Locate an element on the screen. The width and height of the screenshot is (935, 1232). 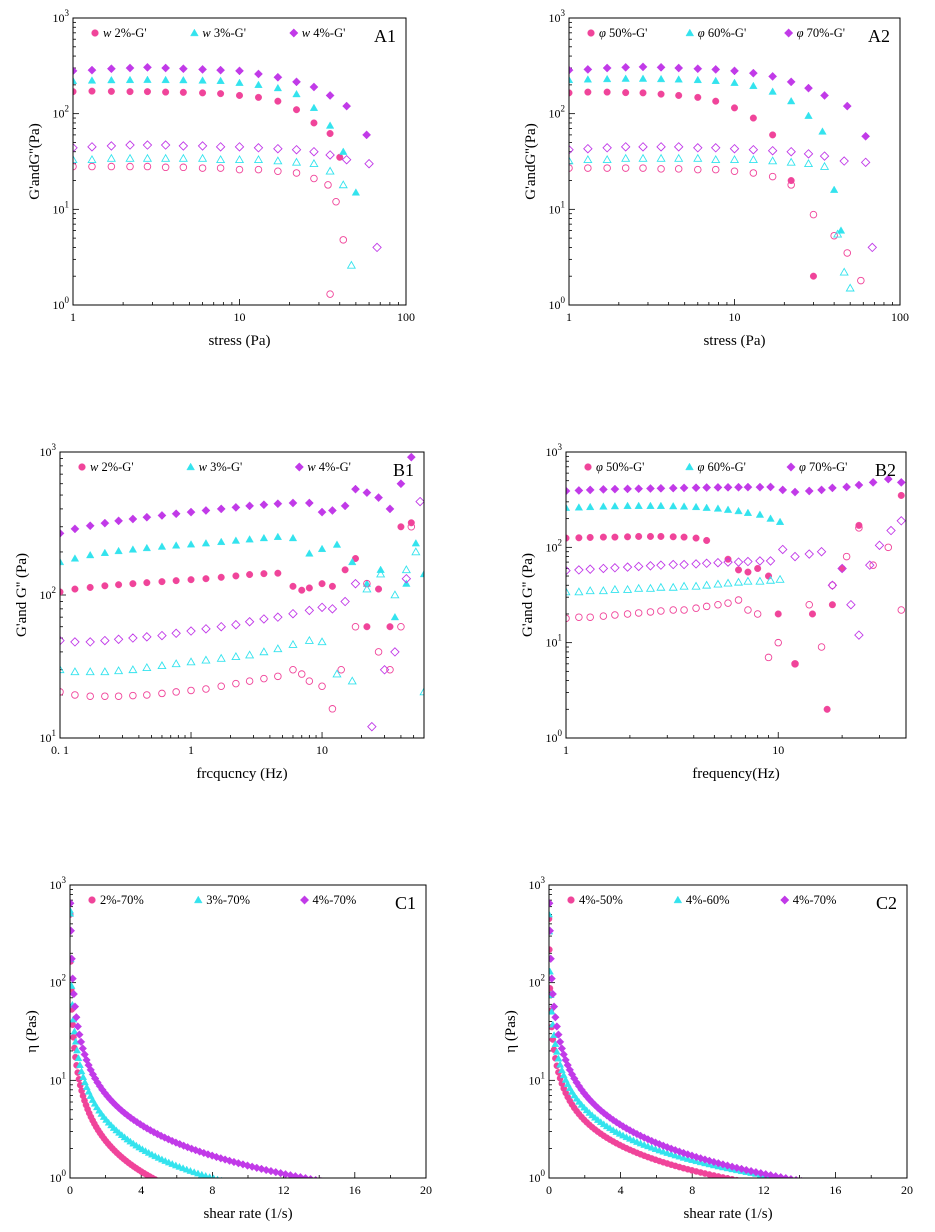
x-tick-label: 1 is located at coordinates (569, 317).